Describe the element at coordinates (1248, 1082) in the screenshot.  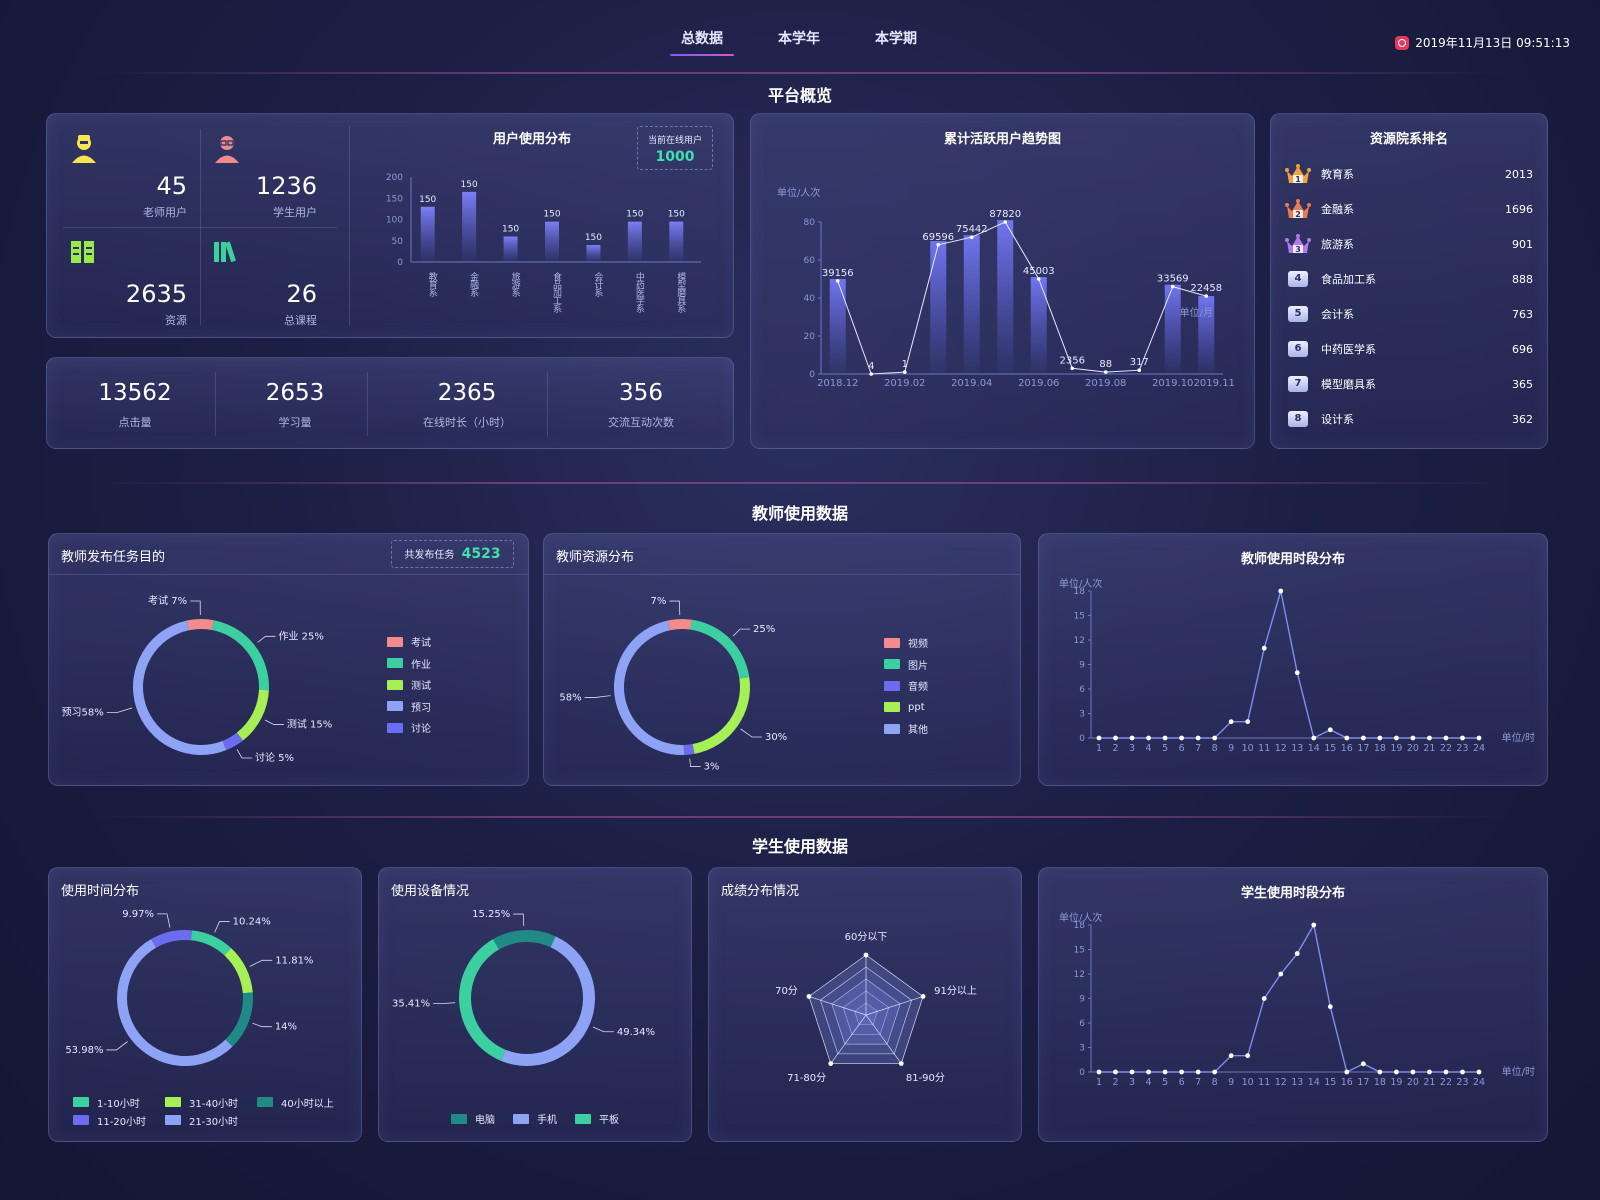
I see `x-tick-label: 10` at that location.